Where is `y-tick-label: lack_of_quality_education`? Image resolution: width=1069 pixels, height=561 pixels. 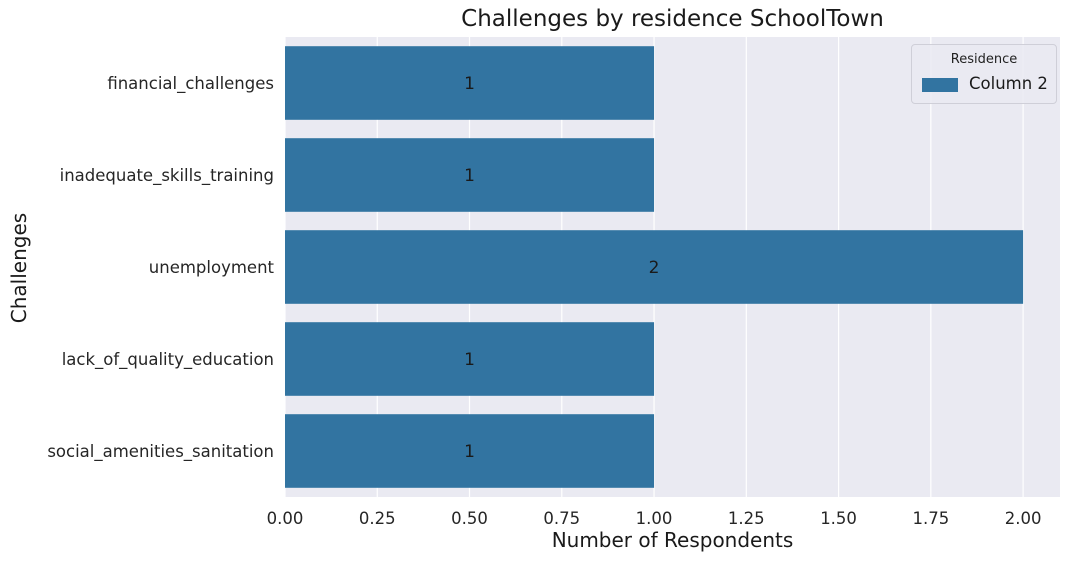 y-tick-label: lack_of_quality_education is located at coordinates (168, 360).